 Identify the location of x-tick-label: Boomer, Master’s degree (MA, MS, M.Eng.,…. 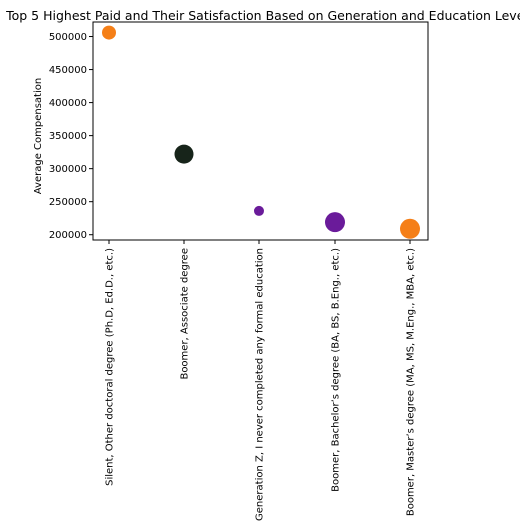
(411, 382).